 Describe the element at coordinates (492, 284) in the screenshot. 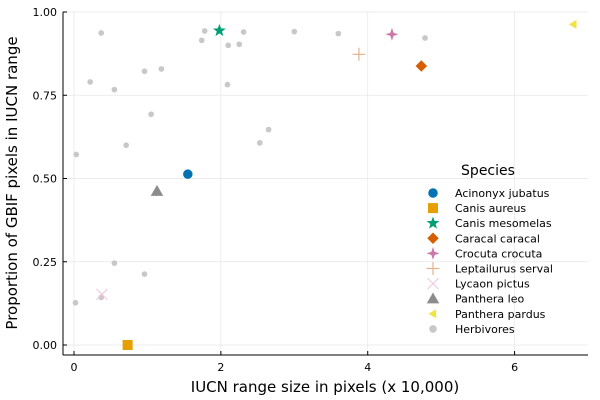

I see `legend-label: Lycaon pictus` at that location.